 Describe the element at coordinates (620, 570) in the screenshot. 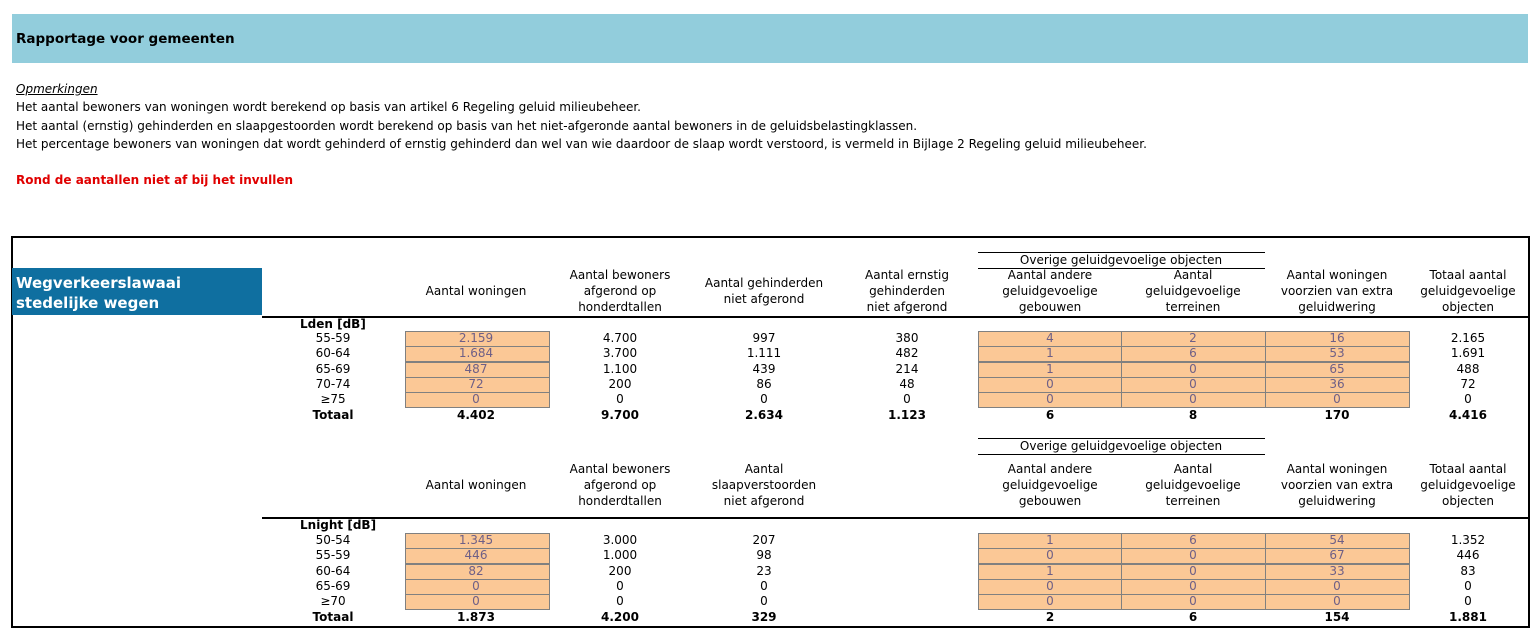

I see `cell-value: 200` at that location.